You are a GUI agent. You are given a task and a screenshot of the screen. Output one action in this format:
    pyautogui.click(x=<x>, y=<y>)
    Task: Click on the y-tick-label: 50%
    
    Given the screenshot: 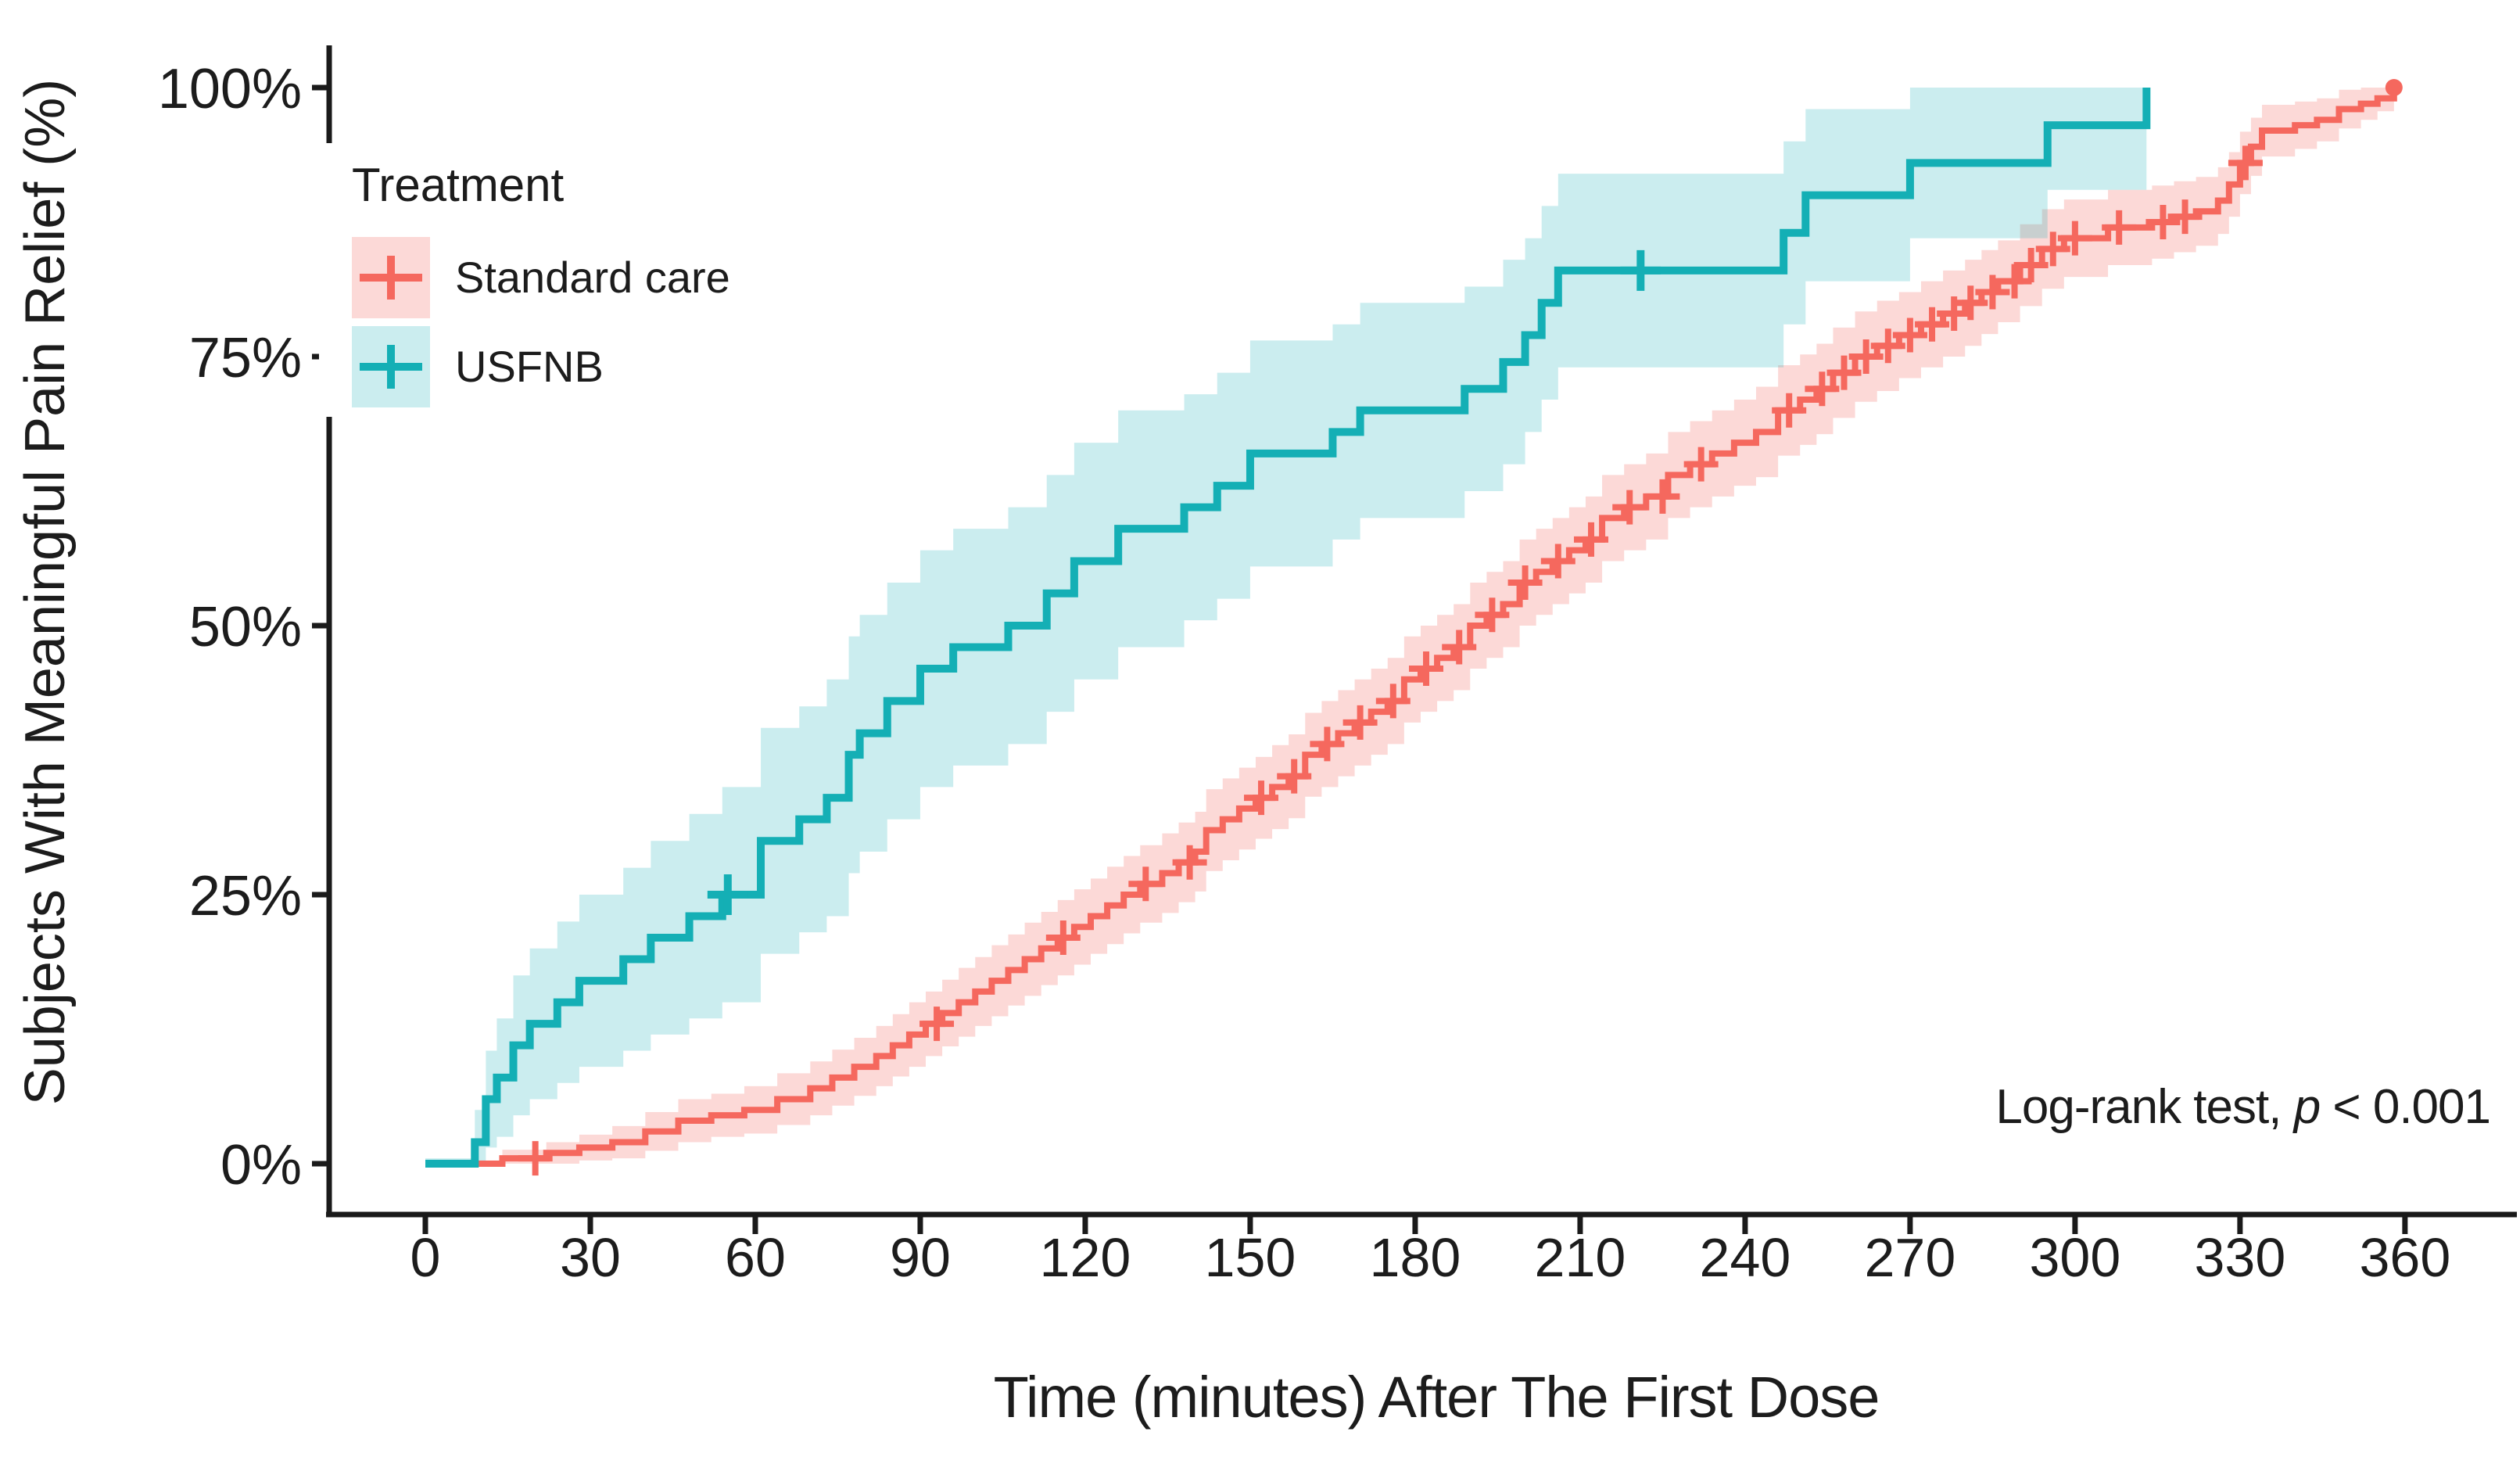 What is the action you would take?
    pyautogui.click(x=245, y=627)
    